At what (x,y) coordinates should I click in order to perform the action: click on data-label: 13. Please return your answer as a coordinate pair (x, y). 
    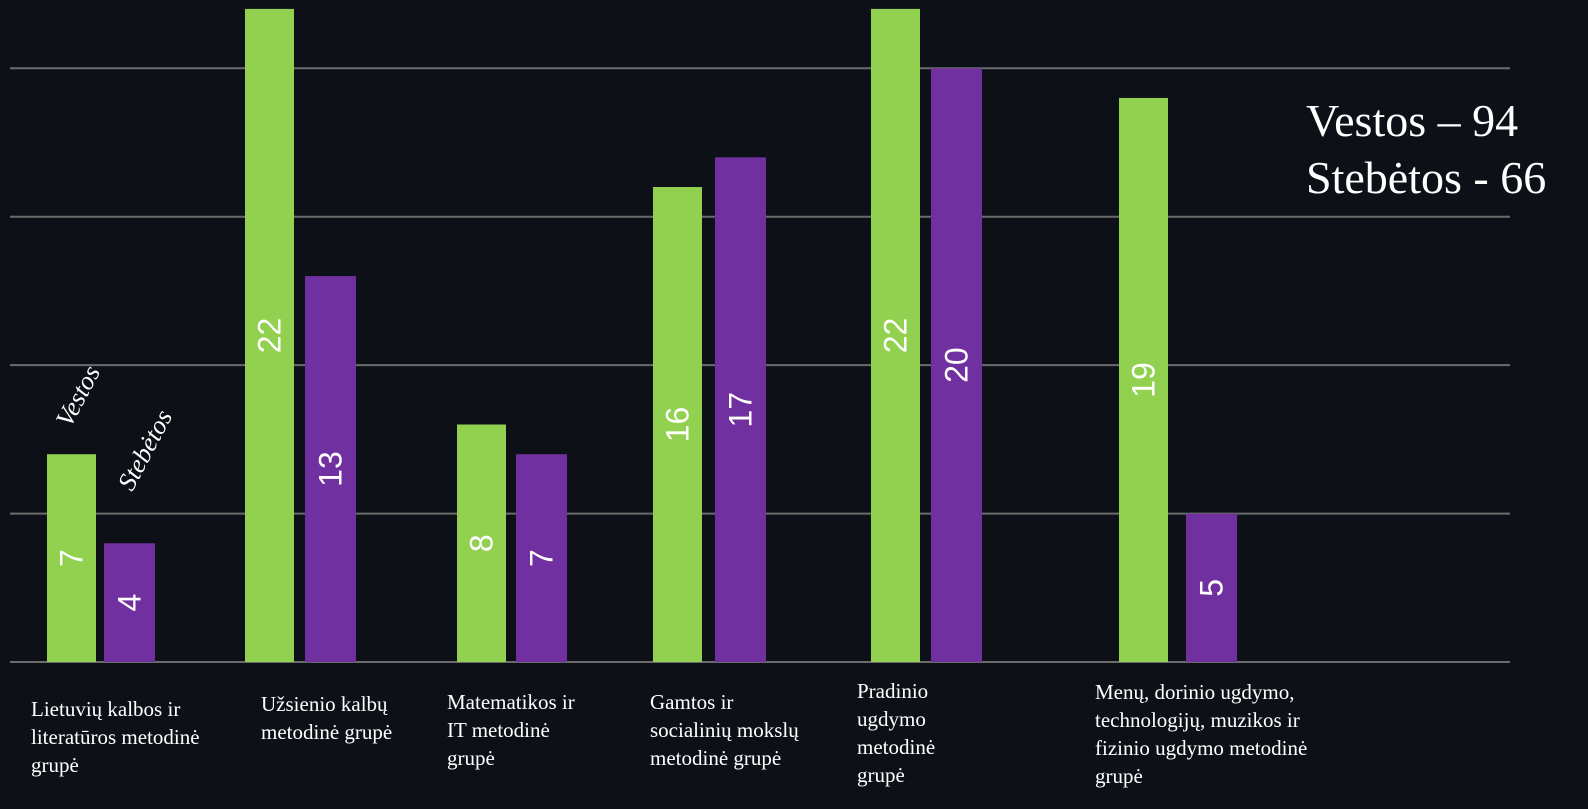
    Looking at the image, I should click on (331, 469).